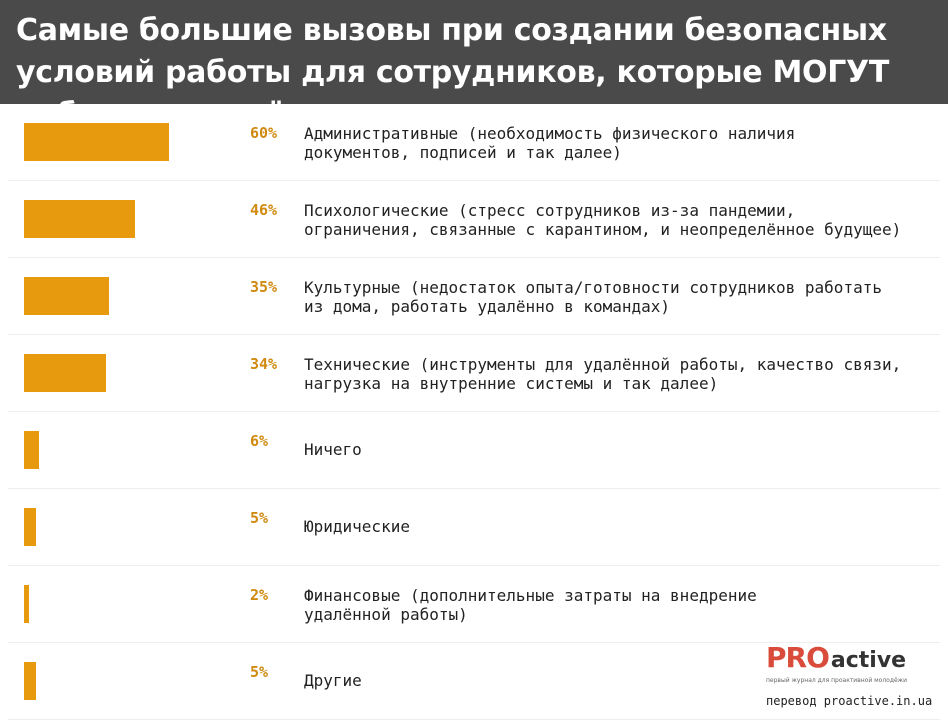 Image resolution: width=948 pixels, height=721 pixels. I want to click on logo-mark: PROactive, so click(851, 659).